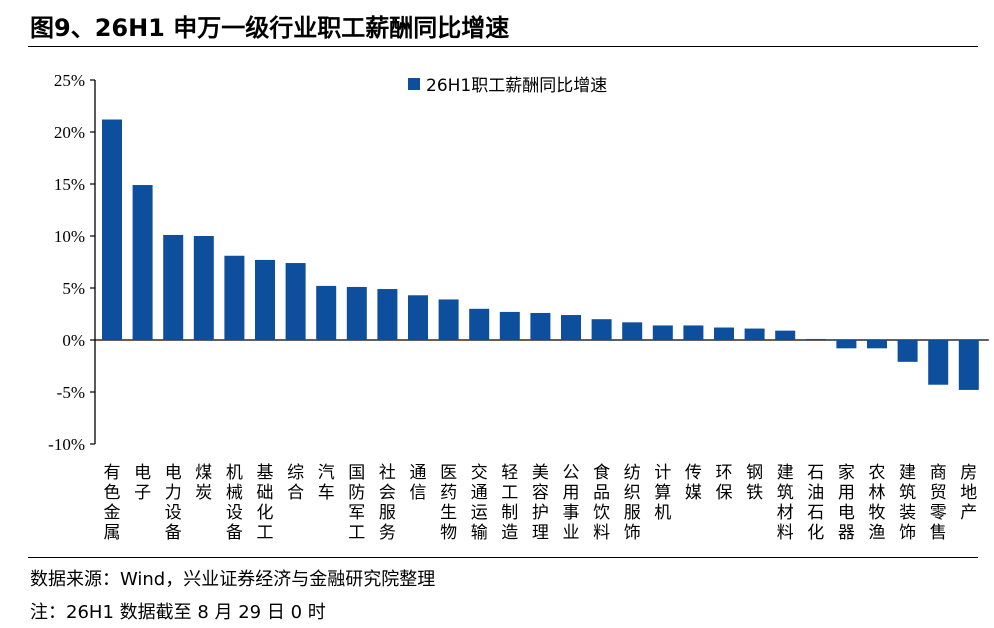 The image size is (994, 628). I want to click on x-category-label: 医药生物, so click(448, 503).